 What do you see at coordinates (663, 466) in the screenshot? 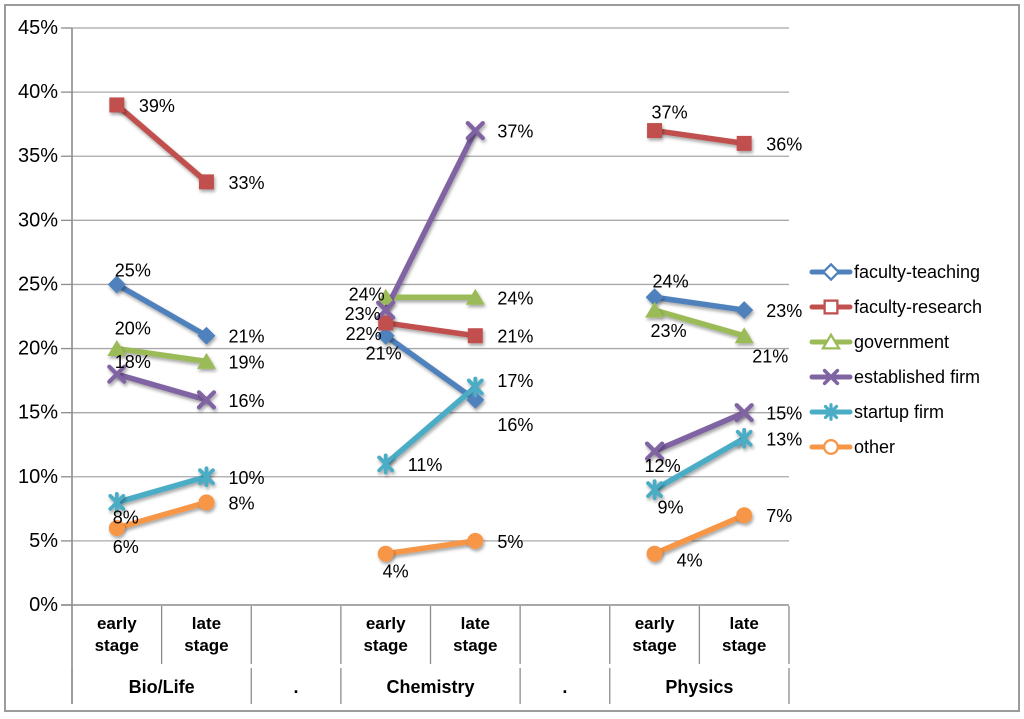
I see `data-label: 12%` at bounding box center [663, 466].